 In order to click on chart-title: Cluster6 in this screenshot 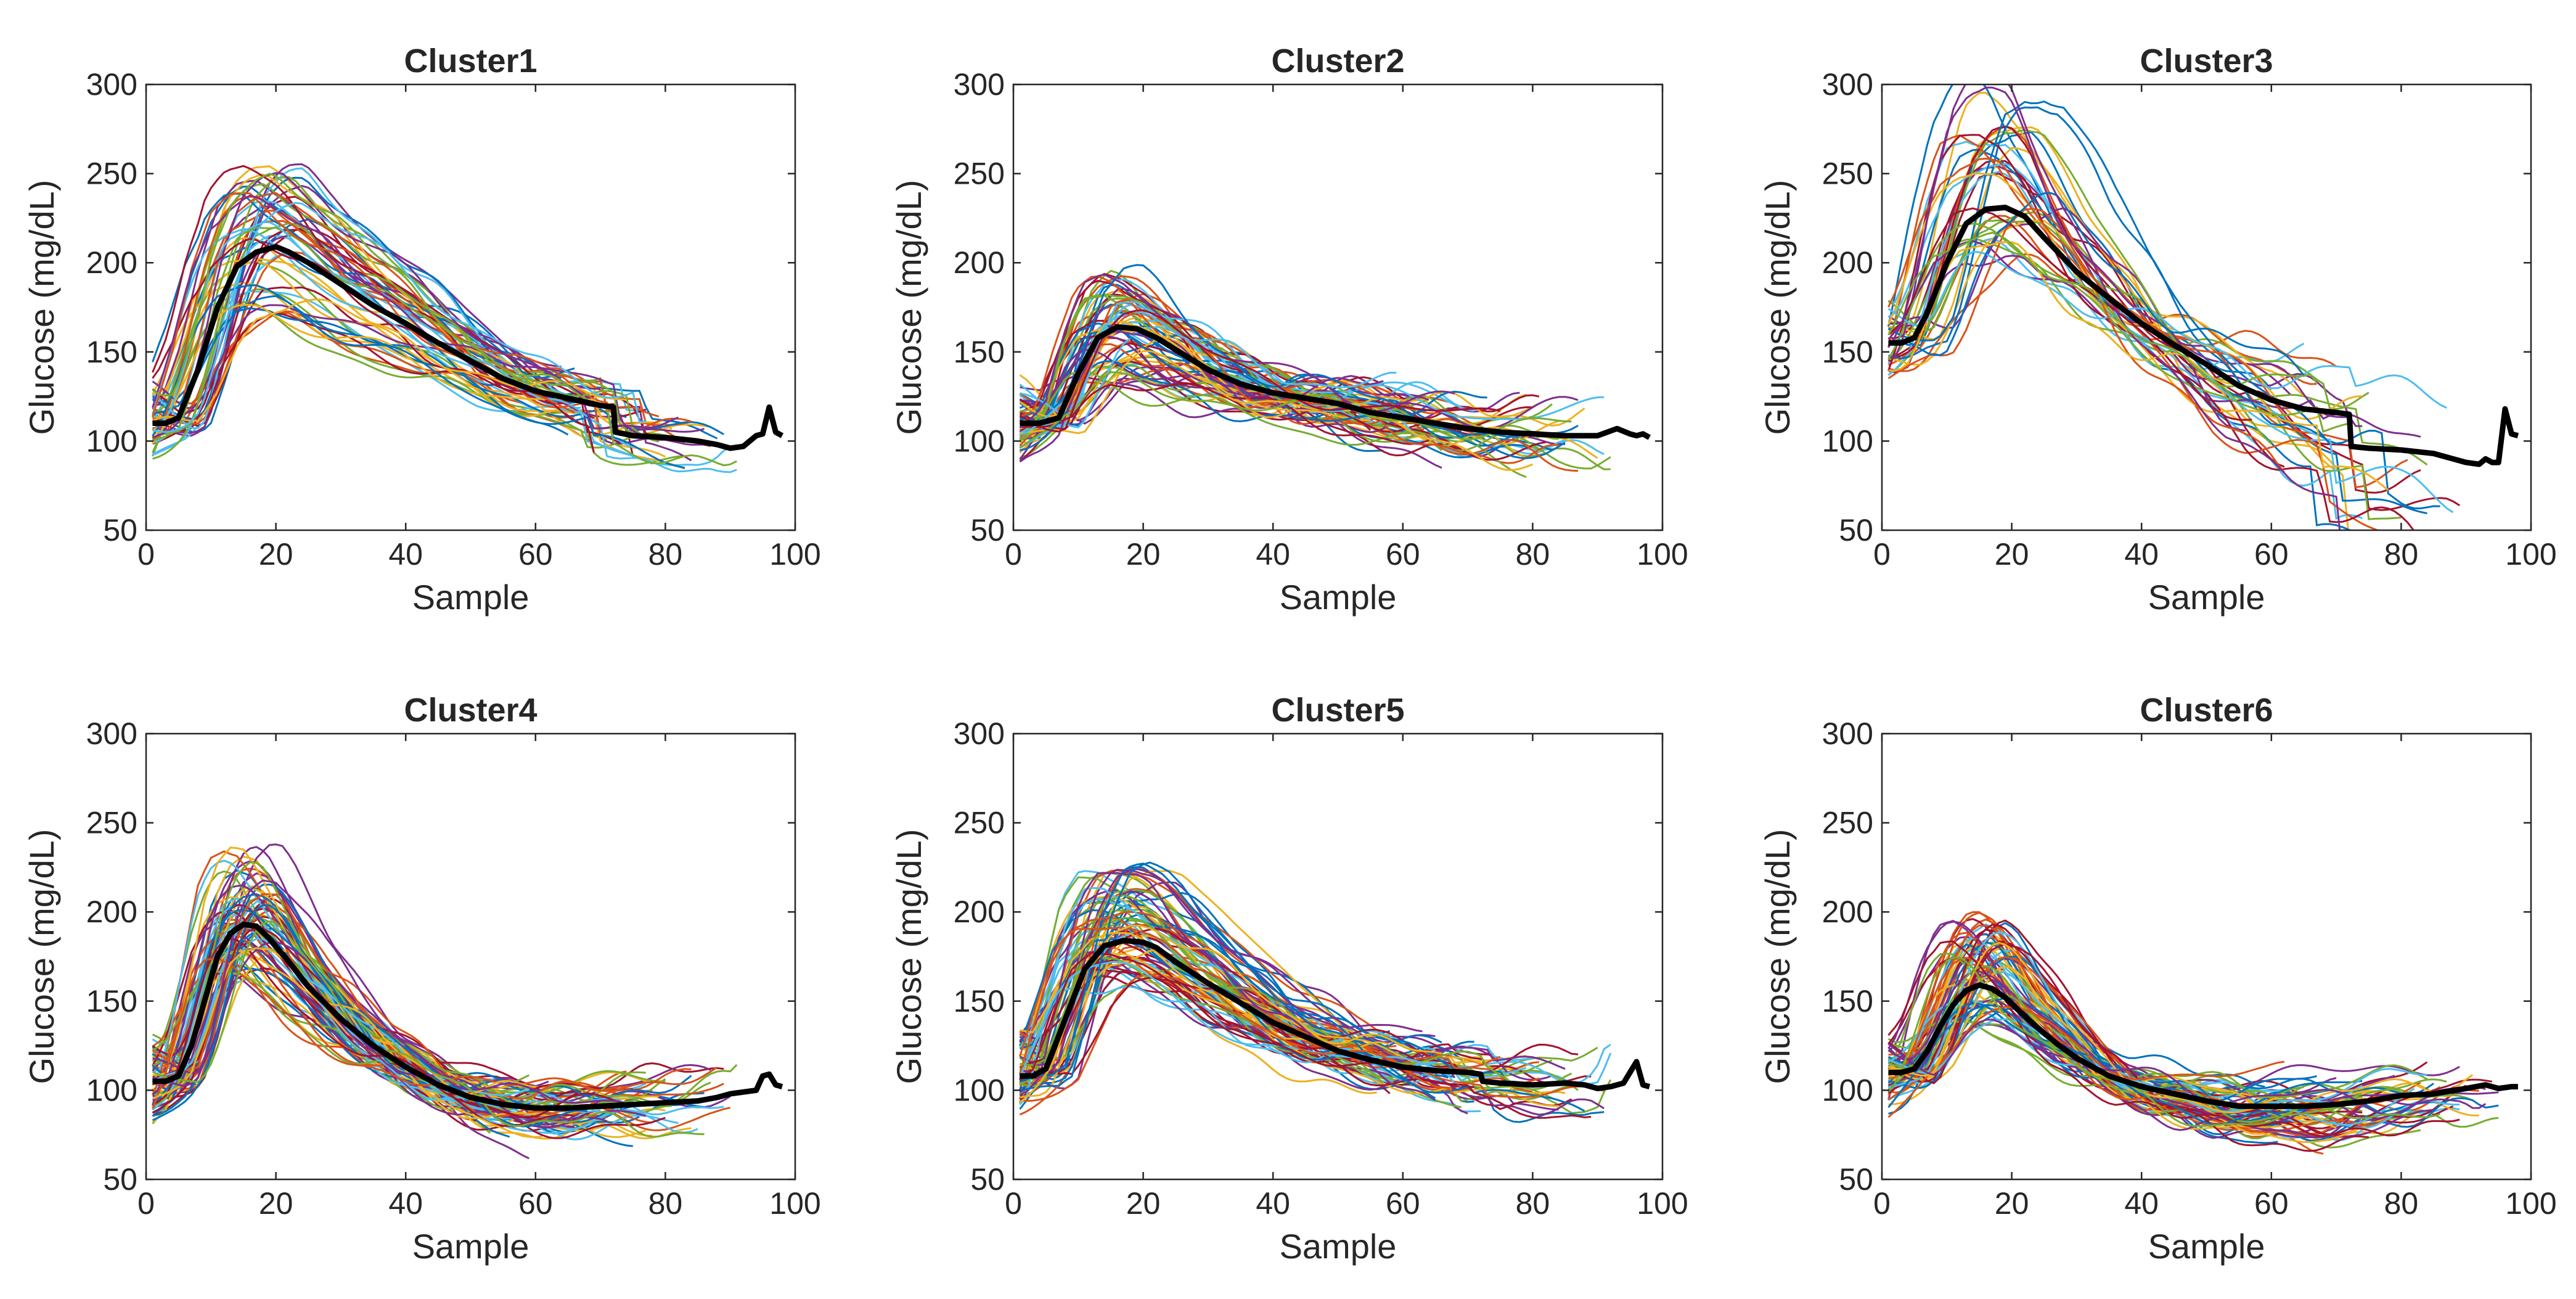, I will do `click(2206, 710)`.